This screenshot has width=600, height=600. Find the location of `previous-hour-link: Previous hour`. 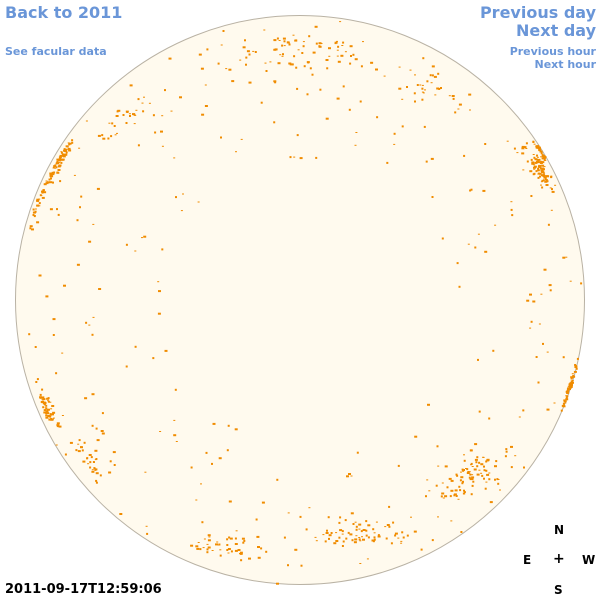

previous-hour-link: Previous hour is located at coordinates (552, 51).